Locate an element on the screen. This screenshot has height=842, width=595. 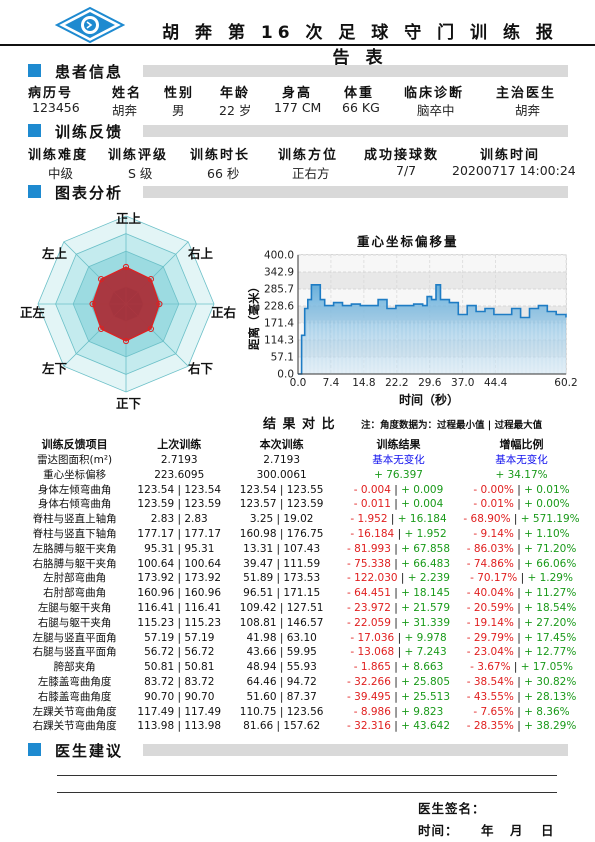
header-weight: 体重 is located at coordinates (359, 93).